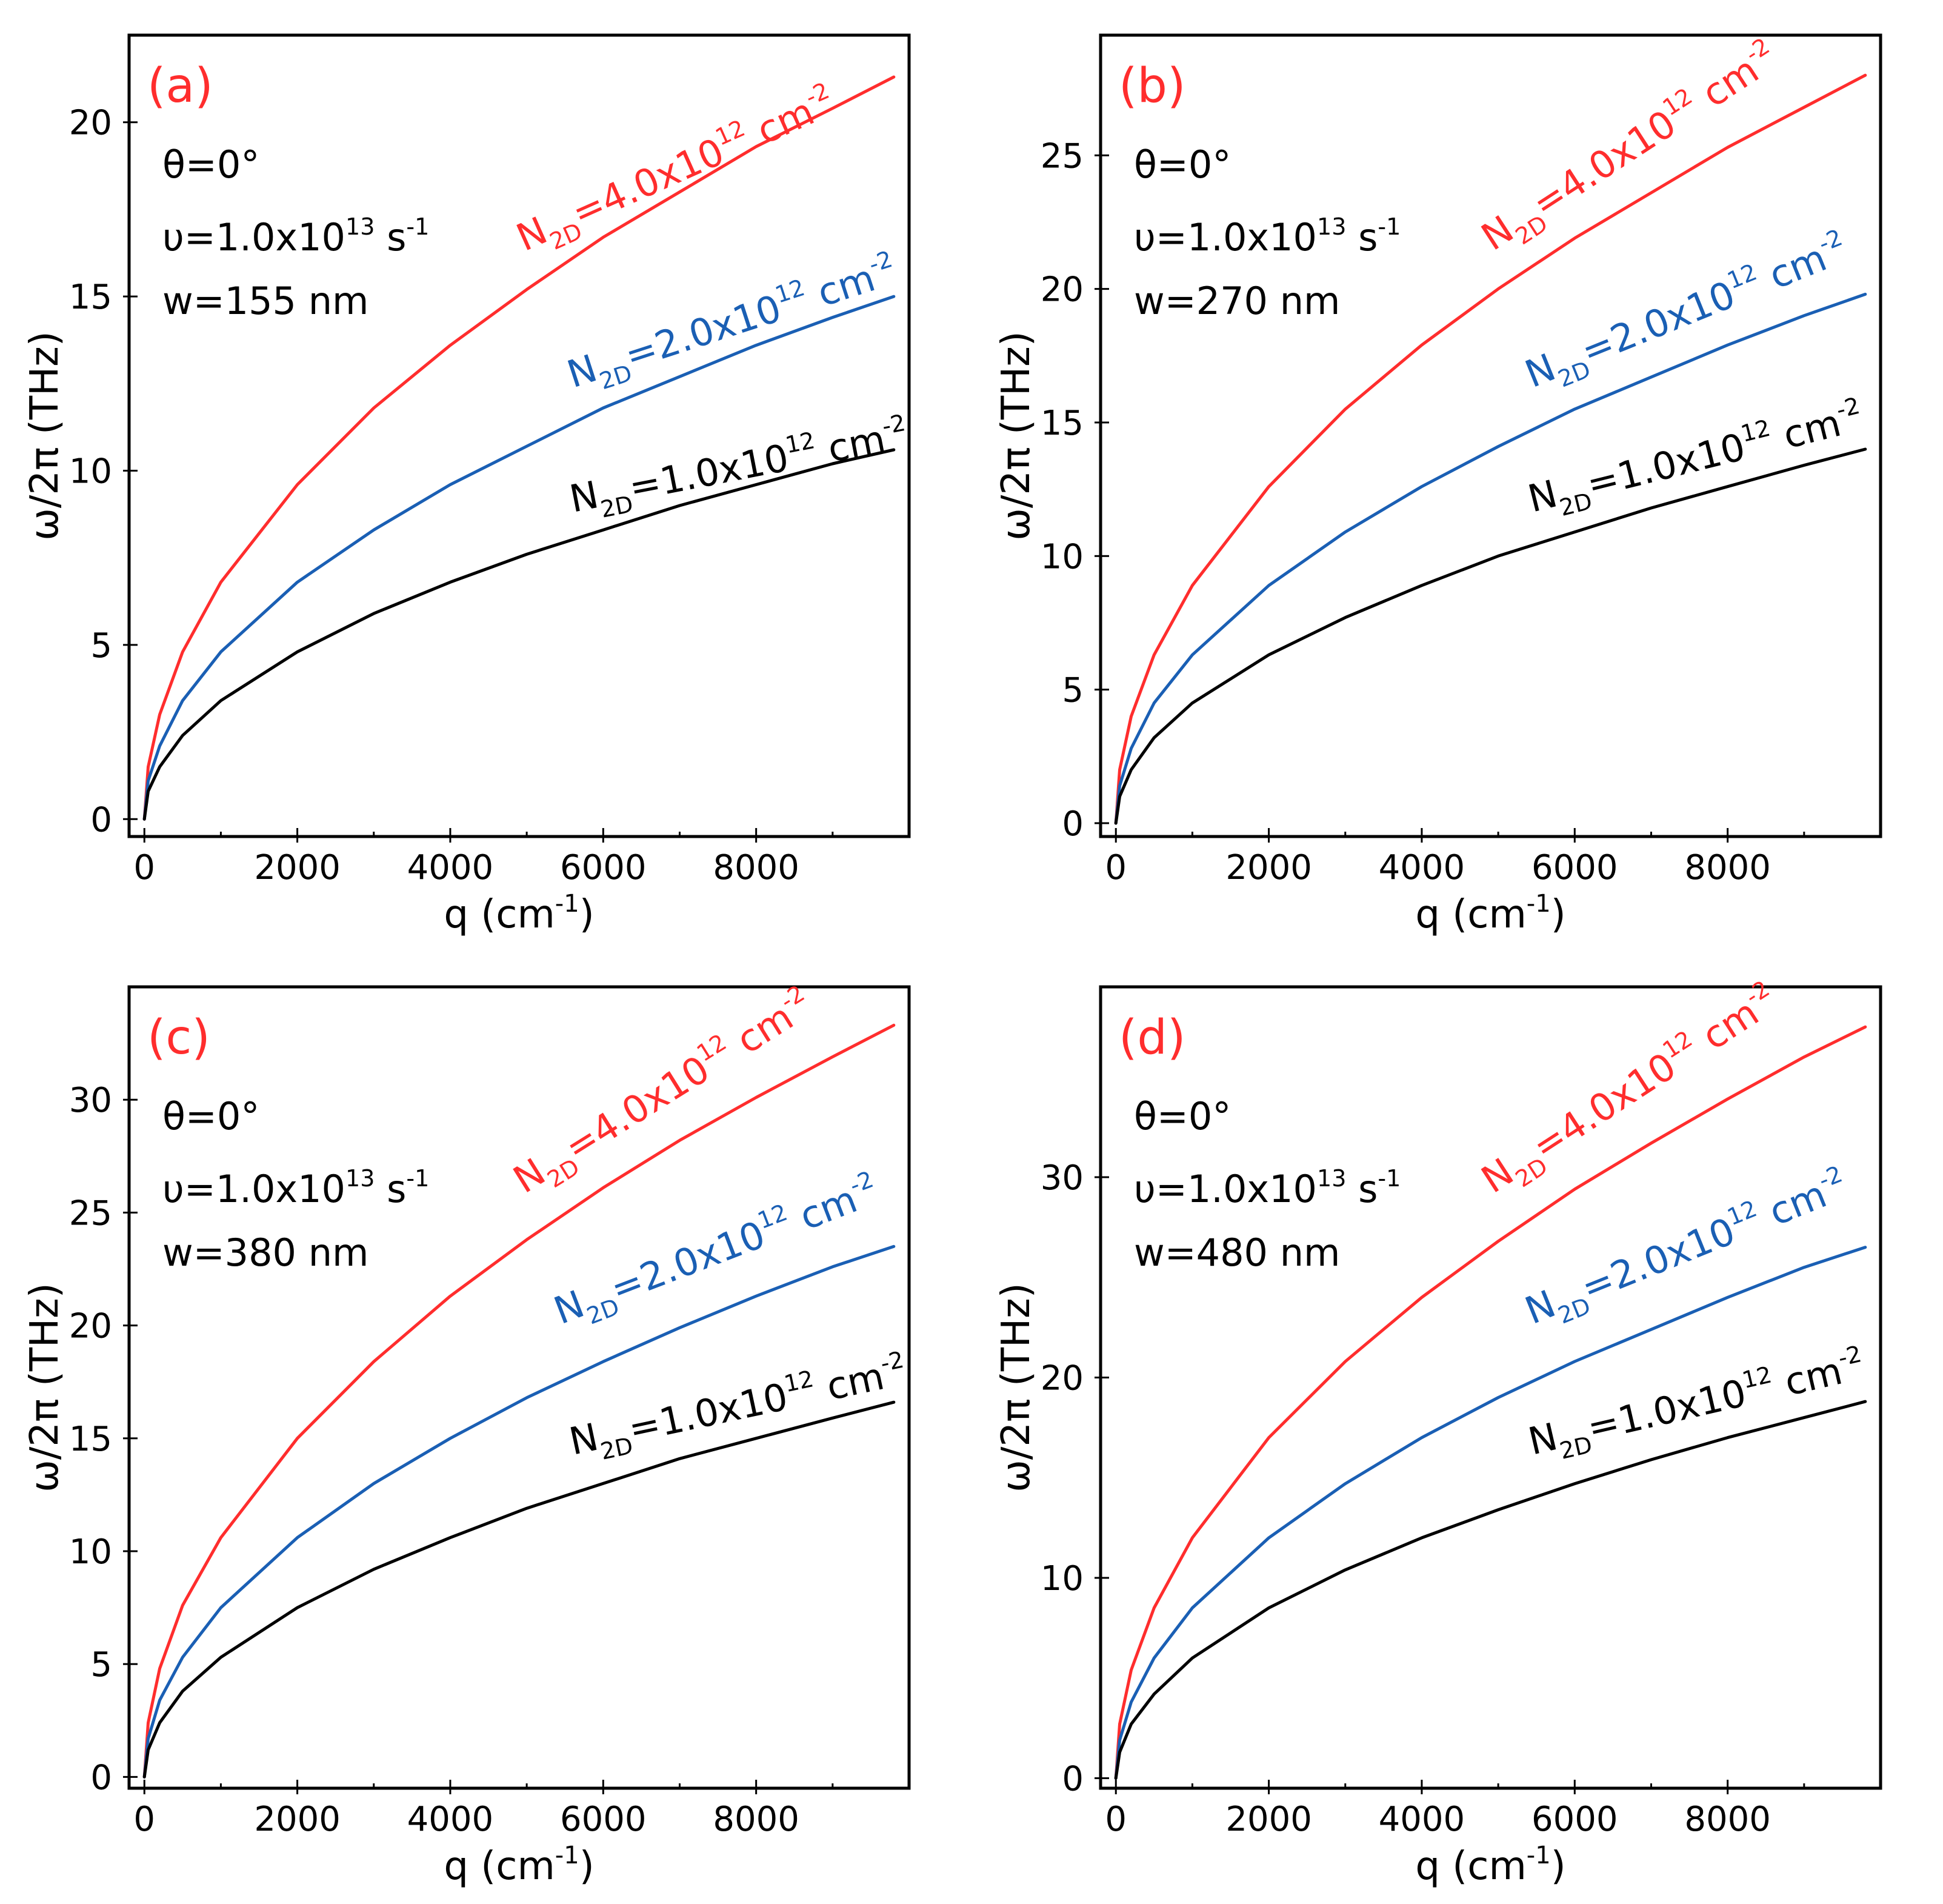 This screenshot has width=1943, height=1904. I want to click on y-axis: 0 10 20 30, so click(1075, 1478).